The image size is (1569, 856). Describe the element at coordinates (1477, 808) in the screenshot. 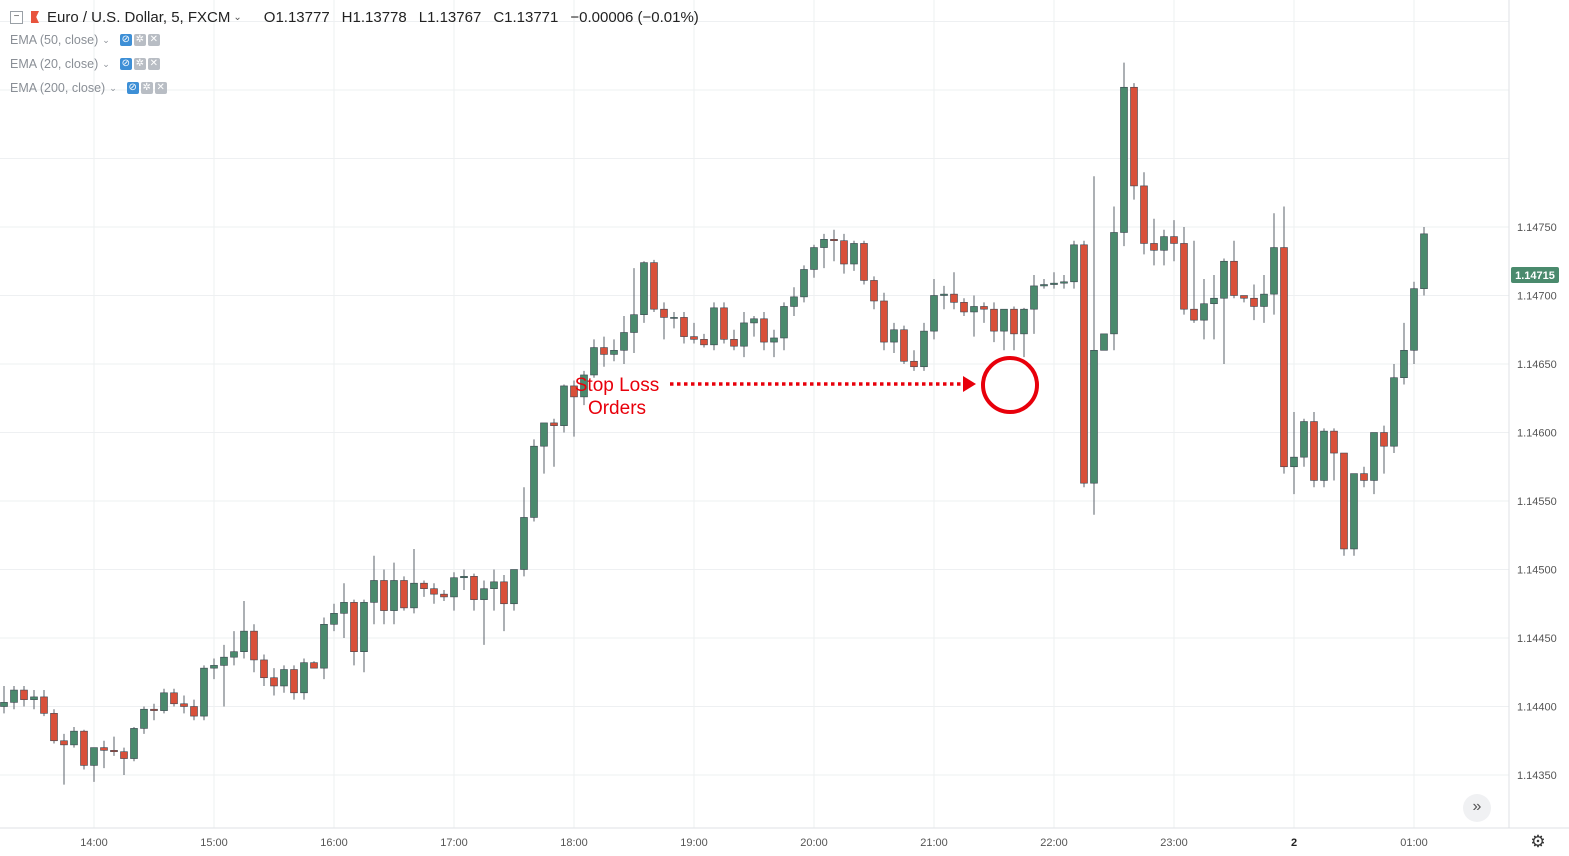

I see `scroll-to-realtime-button: »` at that location.